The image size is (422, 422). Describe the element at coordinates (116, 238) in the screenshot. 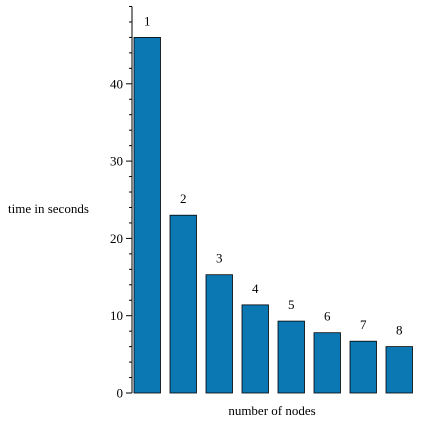

I see `y-tick-label: 20` at that location.